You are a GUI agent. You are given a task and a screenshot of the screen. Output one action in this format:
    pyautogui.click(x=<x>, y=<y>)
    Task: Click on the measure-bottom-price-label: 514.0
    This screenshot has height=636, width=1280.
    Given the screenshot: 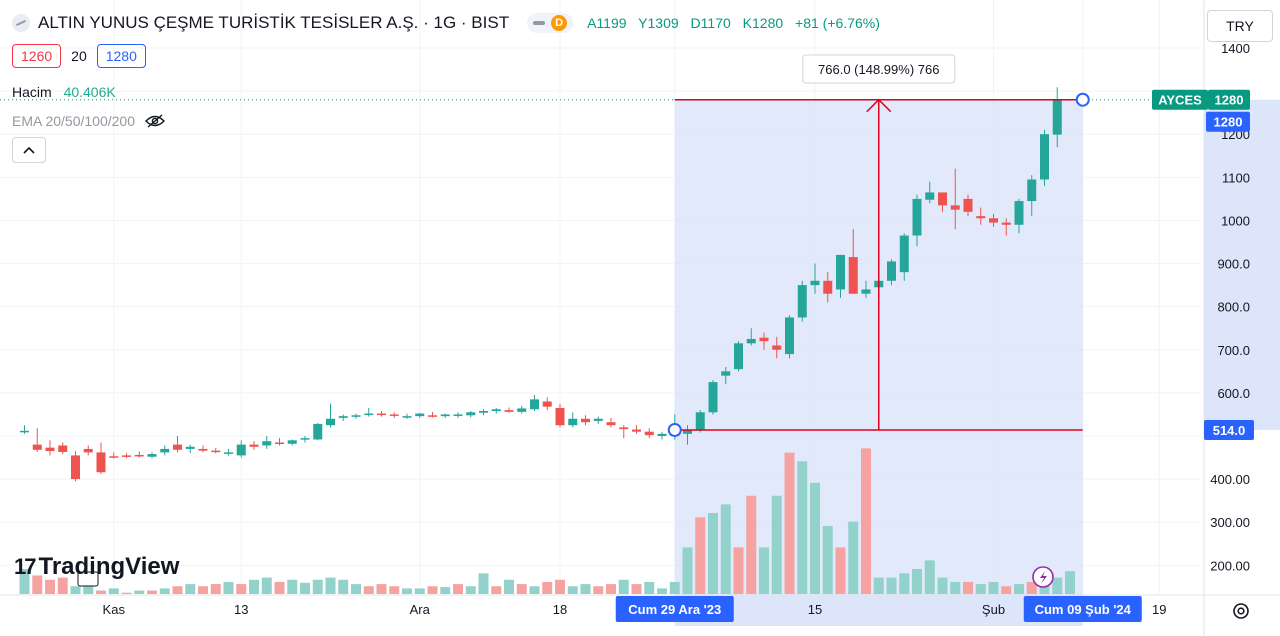 What is the action you would take?
    pyautogui.click(x=1229, y=430)
    